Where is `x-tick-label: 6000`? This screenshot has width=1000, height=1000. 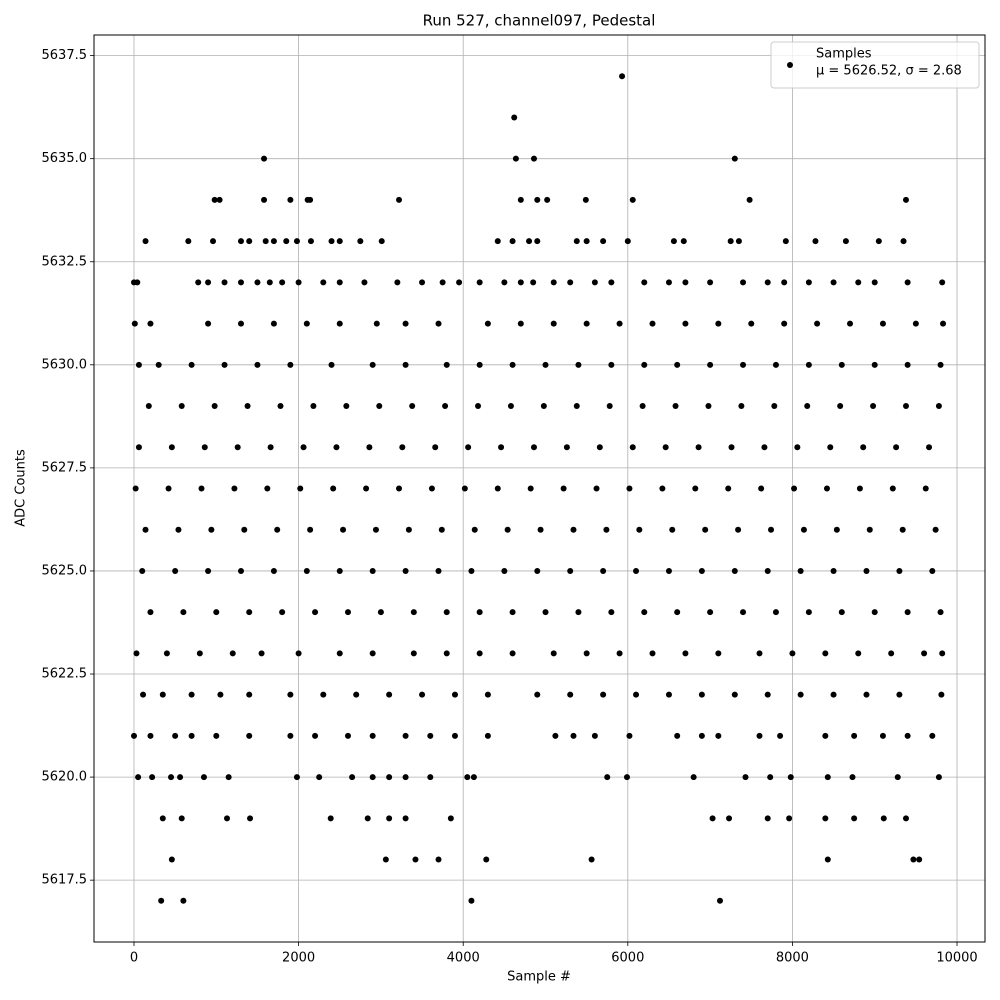
x-tick-label: 6000 is located at coordinates (627, 958).